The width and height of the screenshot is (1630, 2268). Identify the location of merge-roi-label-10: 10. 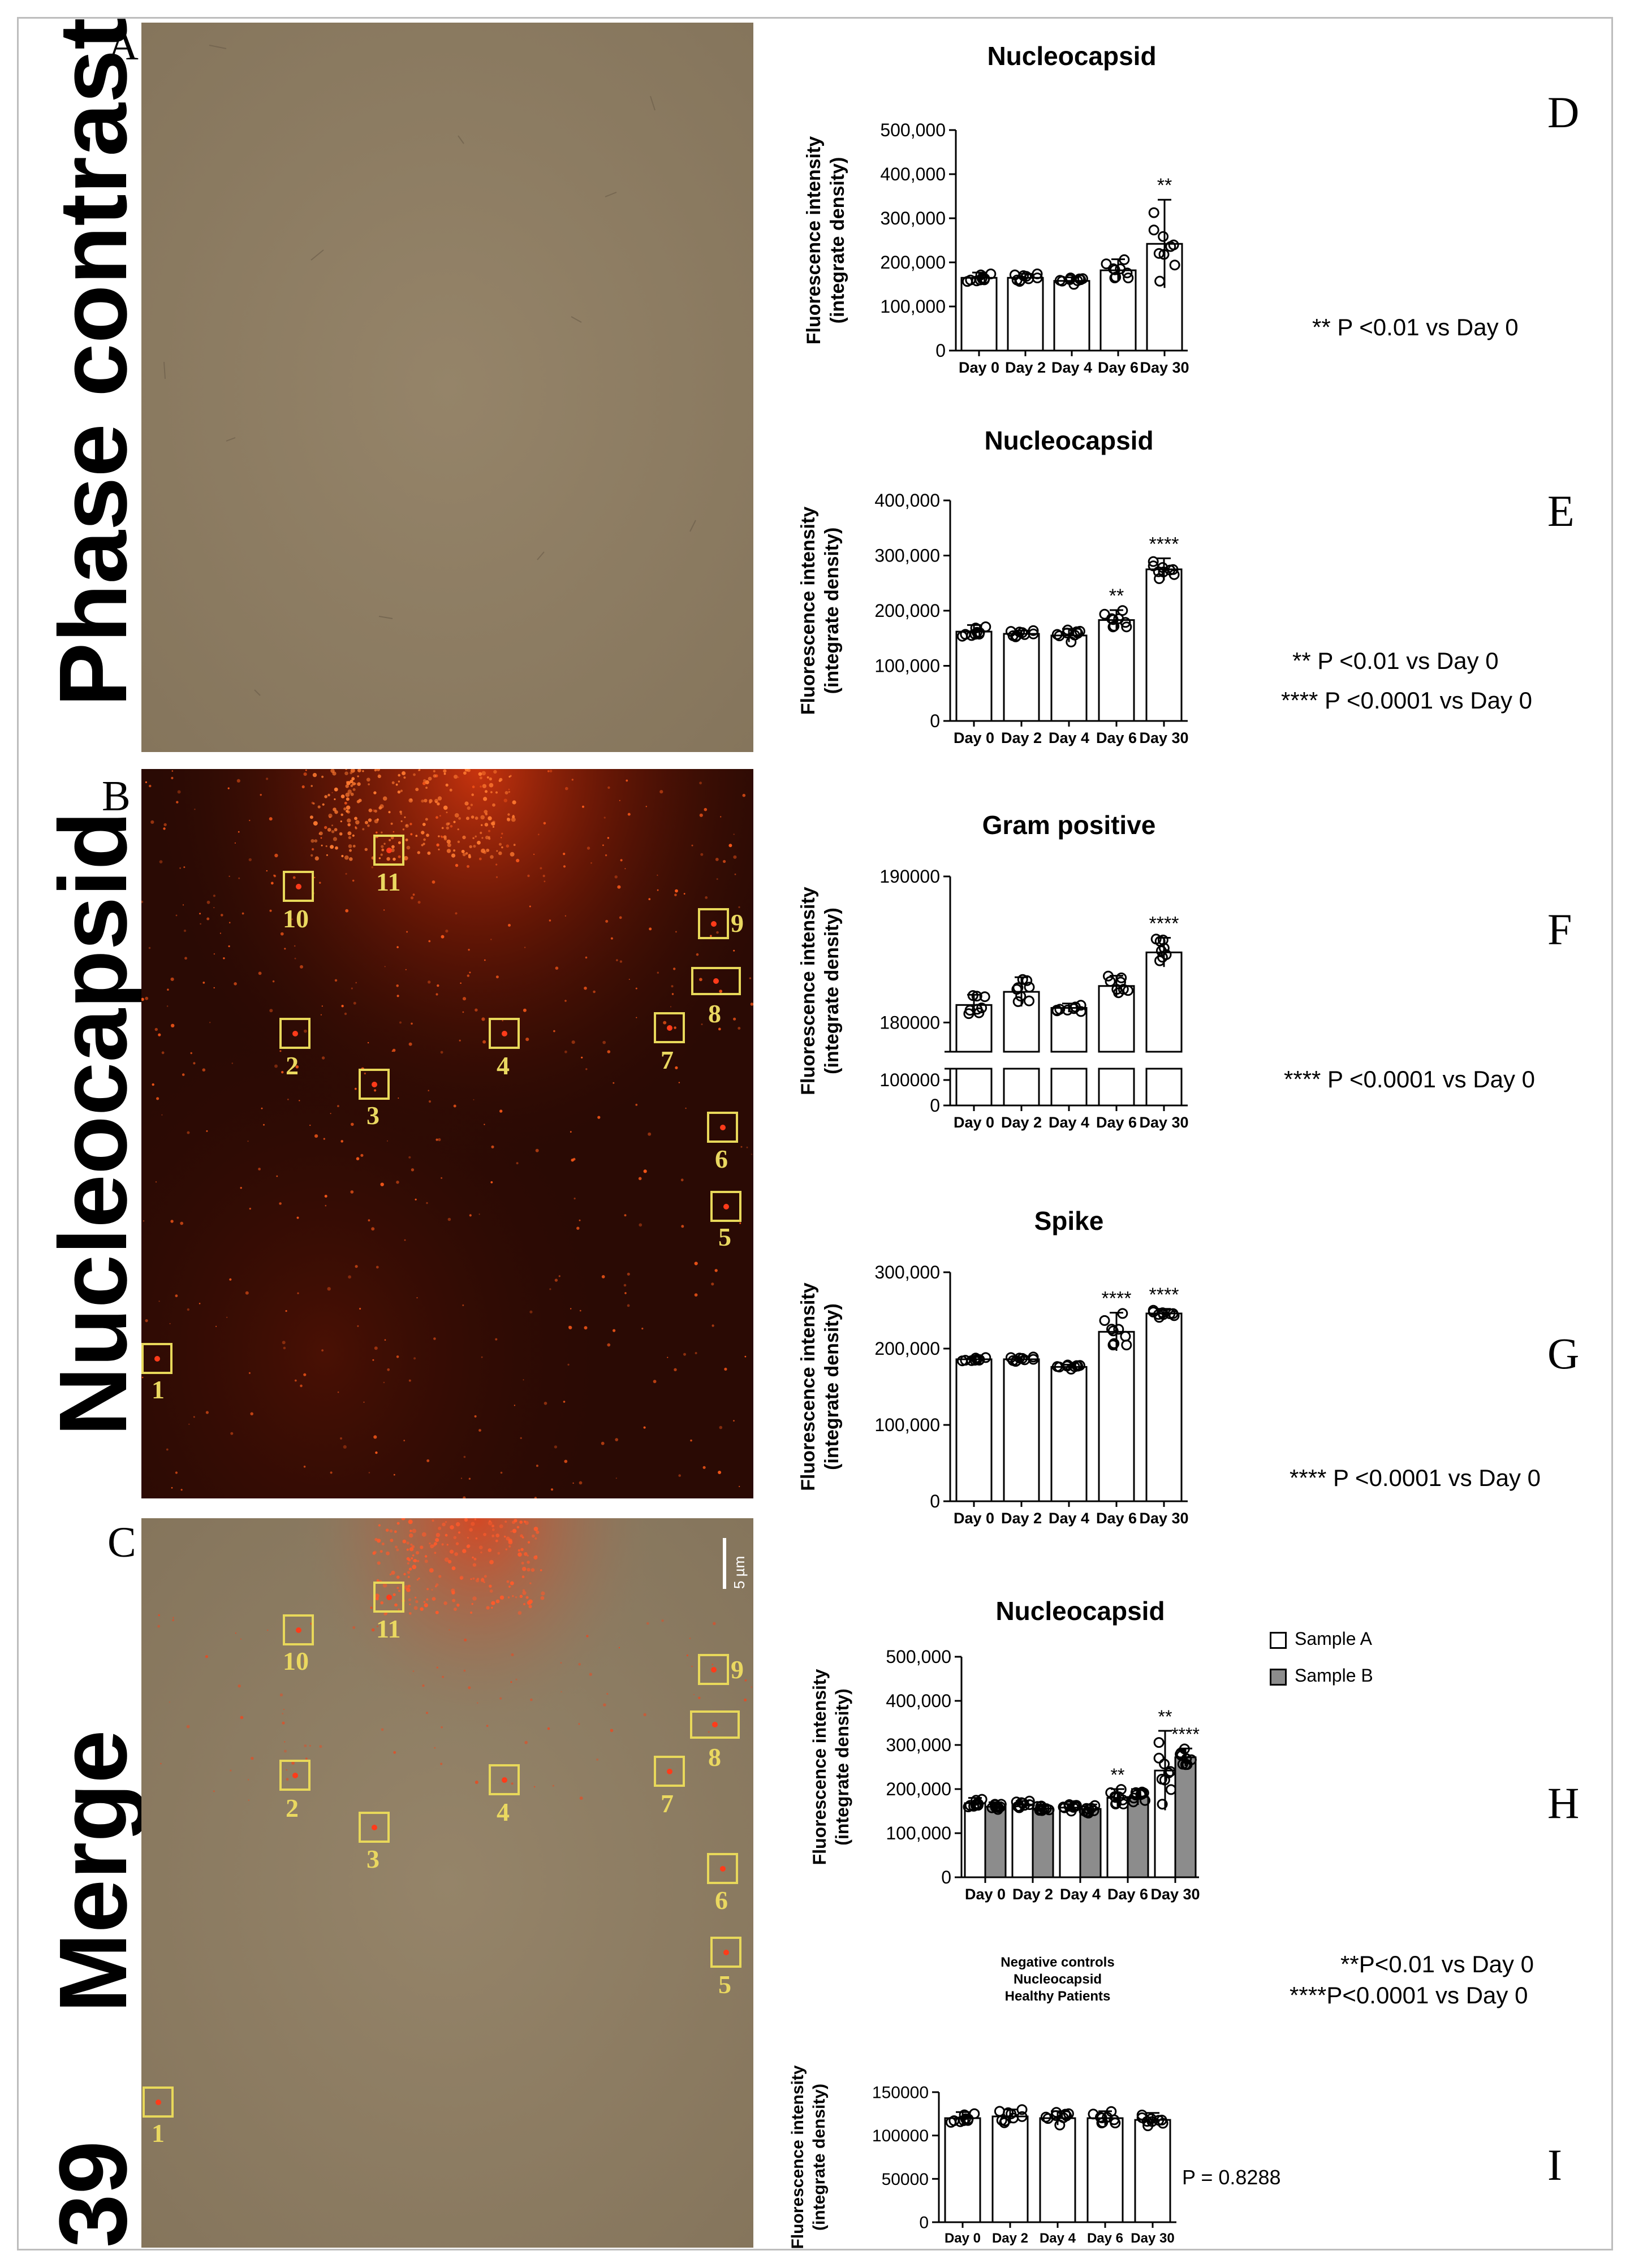
(296, 1661).